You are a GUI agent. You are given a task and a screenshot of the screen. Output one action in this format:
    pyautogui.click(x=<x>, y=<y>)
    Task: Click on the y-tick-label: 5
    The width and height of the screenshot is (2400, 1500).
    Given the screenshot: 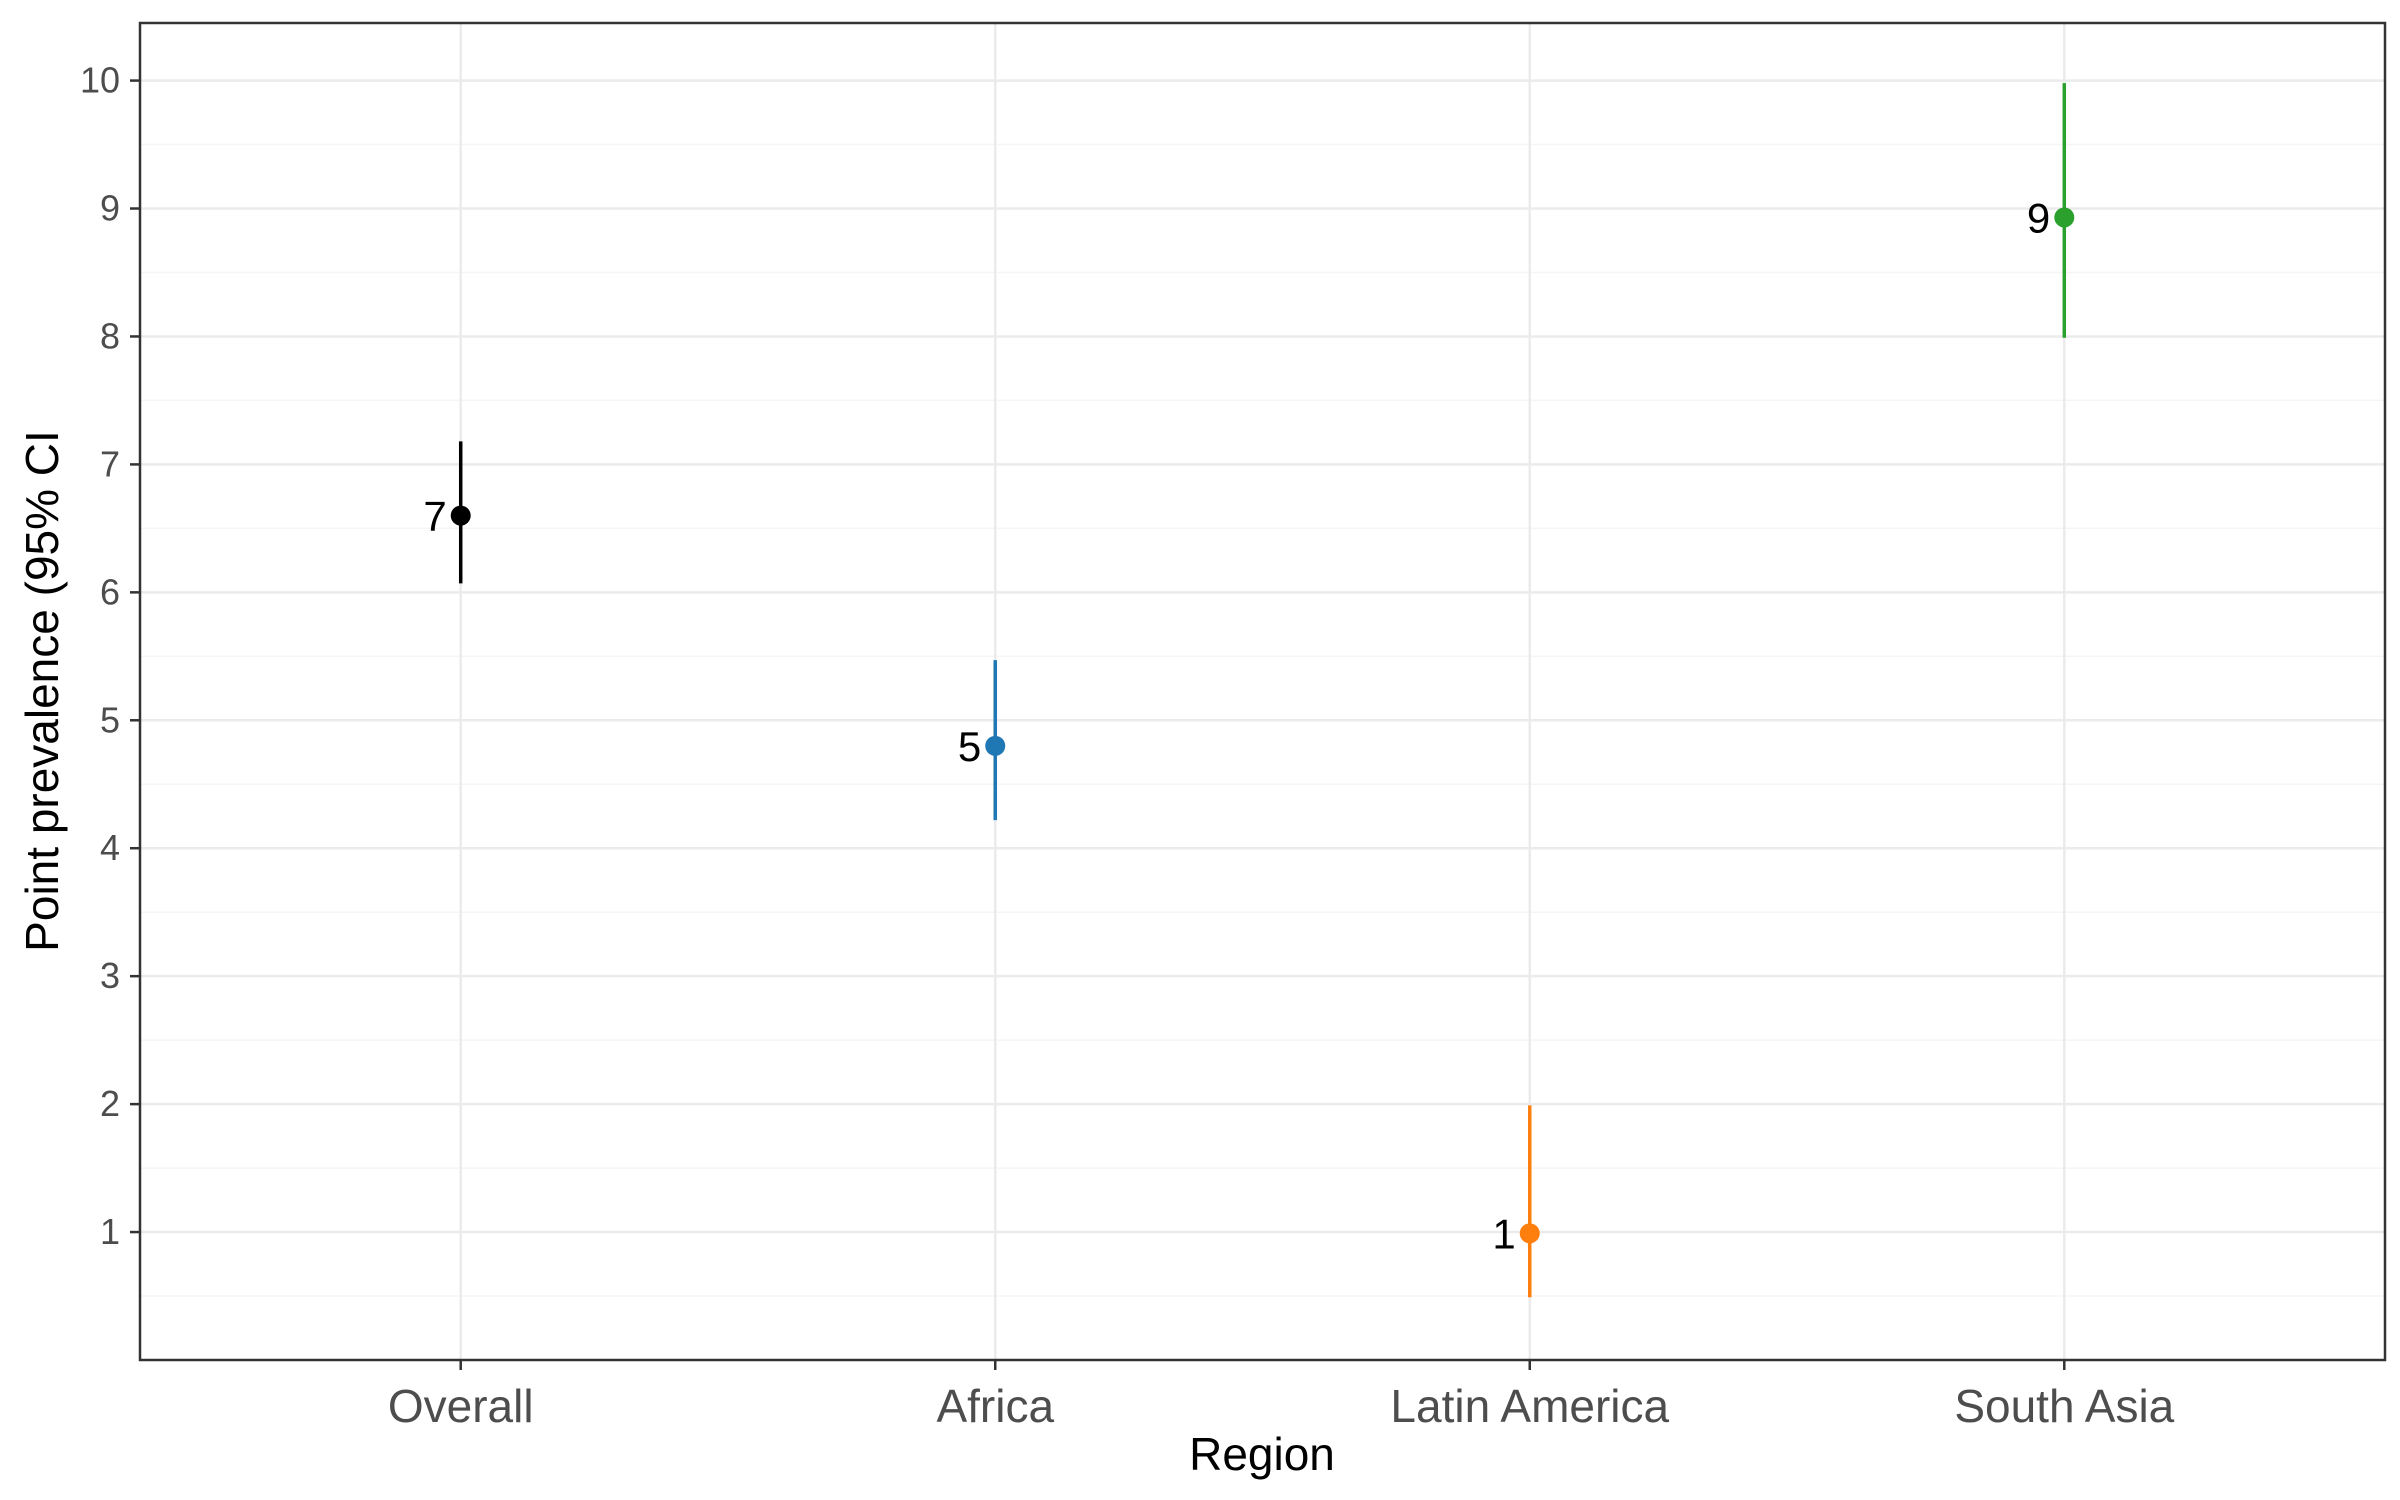 What is the action you would take?
    pyautogui.click(x=110, y=719)
    